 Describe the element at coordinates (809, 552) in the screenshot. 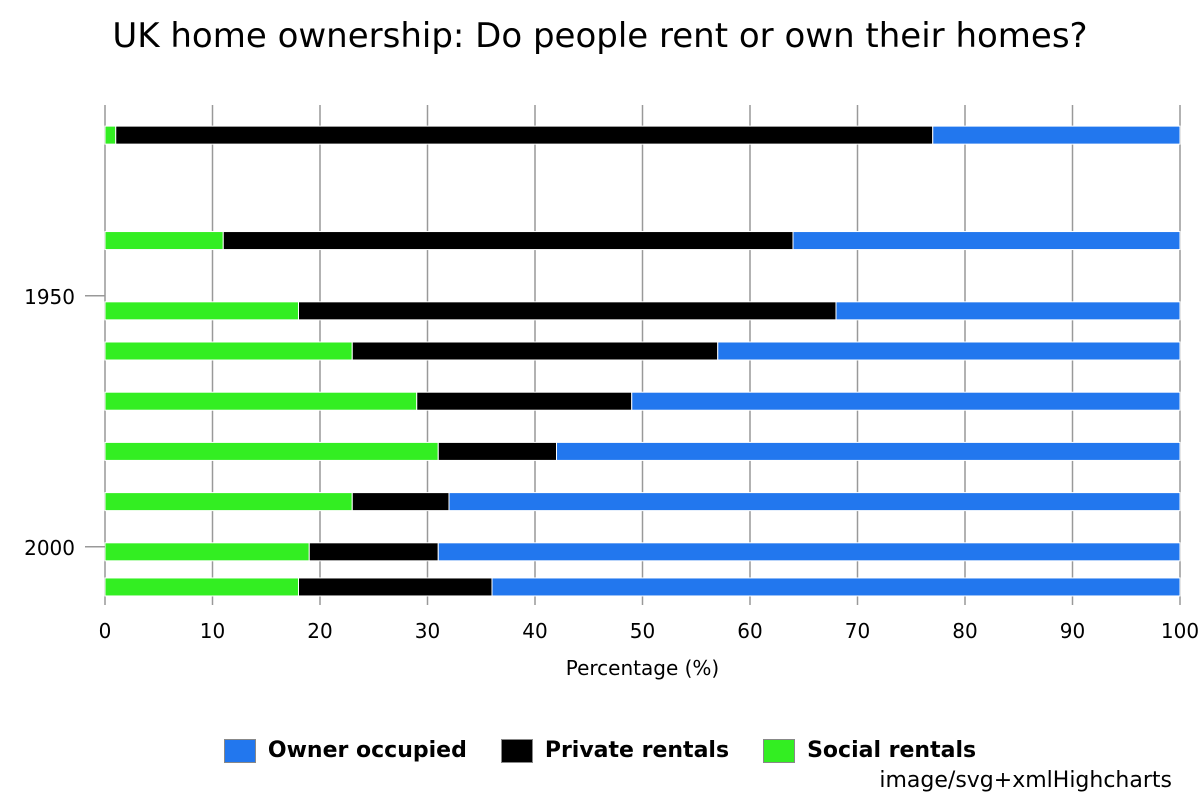

I see `bar-owner-occupied-2001` at that location.